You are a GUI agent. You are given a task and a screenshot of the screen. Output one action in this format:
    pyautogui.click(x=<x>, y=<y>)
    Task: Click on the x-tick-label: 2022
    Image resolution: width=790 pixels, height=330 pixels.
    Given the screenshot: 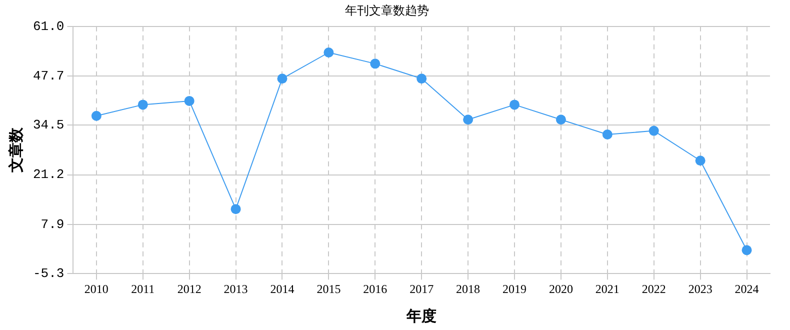 What is the action you would take?
    pyautogui.click(x=654, y=289)
    